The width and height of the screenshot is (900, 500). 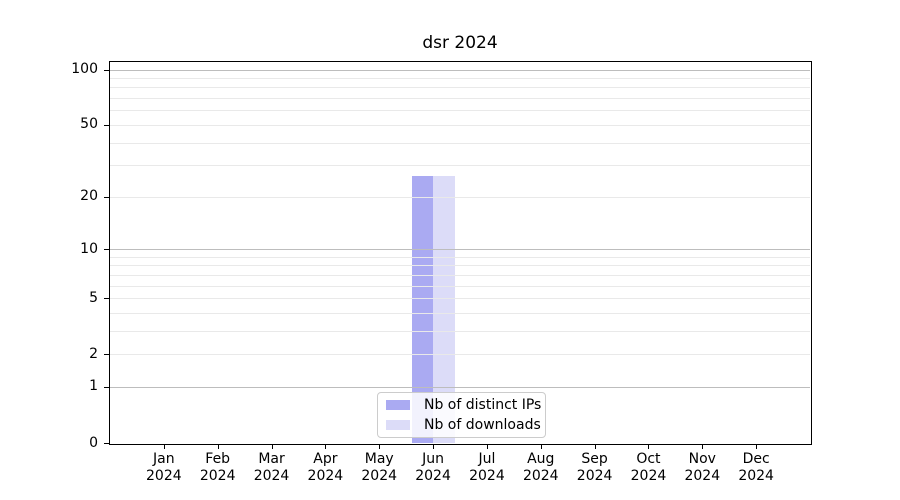 I want to click on legend-item: Nb of distinct IPs, so click(x=463, y=405).